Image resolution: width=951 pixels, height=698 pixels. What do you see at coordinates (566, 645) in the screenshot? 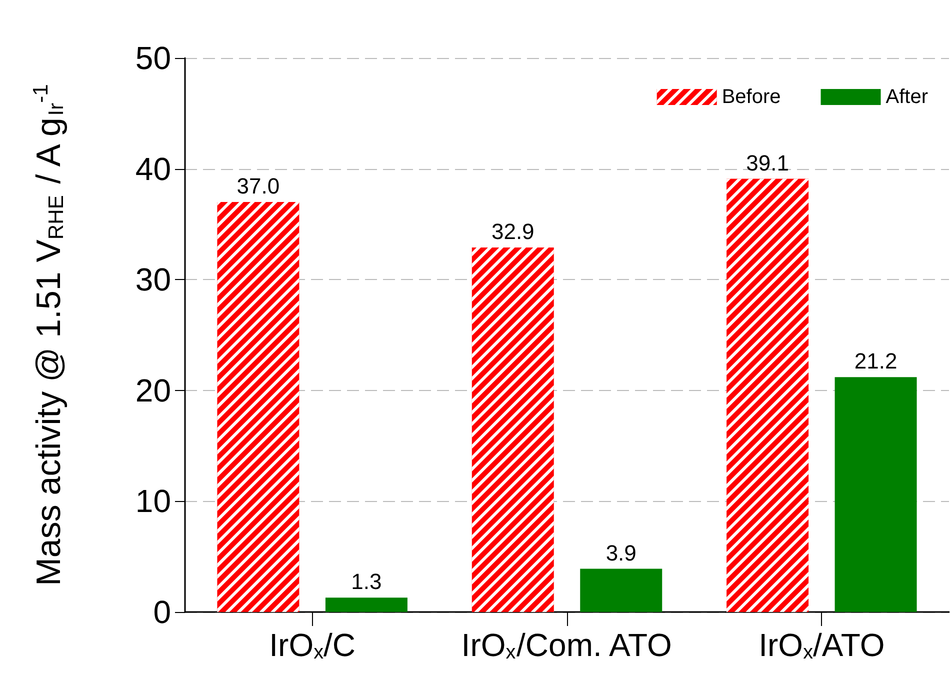
I see `x-tick-label: IrOx/Com. ATO` at bounding box center [566, 645].